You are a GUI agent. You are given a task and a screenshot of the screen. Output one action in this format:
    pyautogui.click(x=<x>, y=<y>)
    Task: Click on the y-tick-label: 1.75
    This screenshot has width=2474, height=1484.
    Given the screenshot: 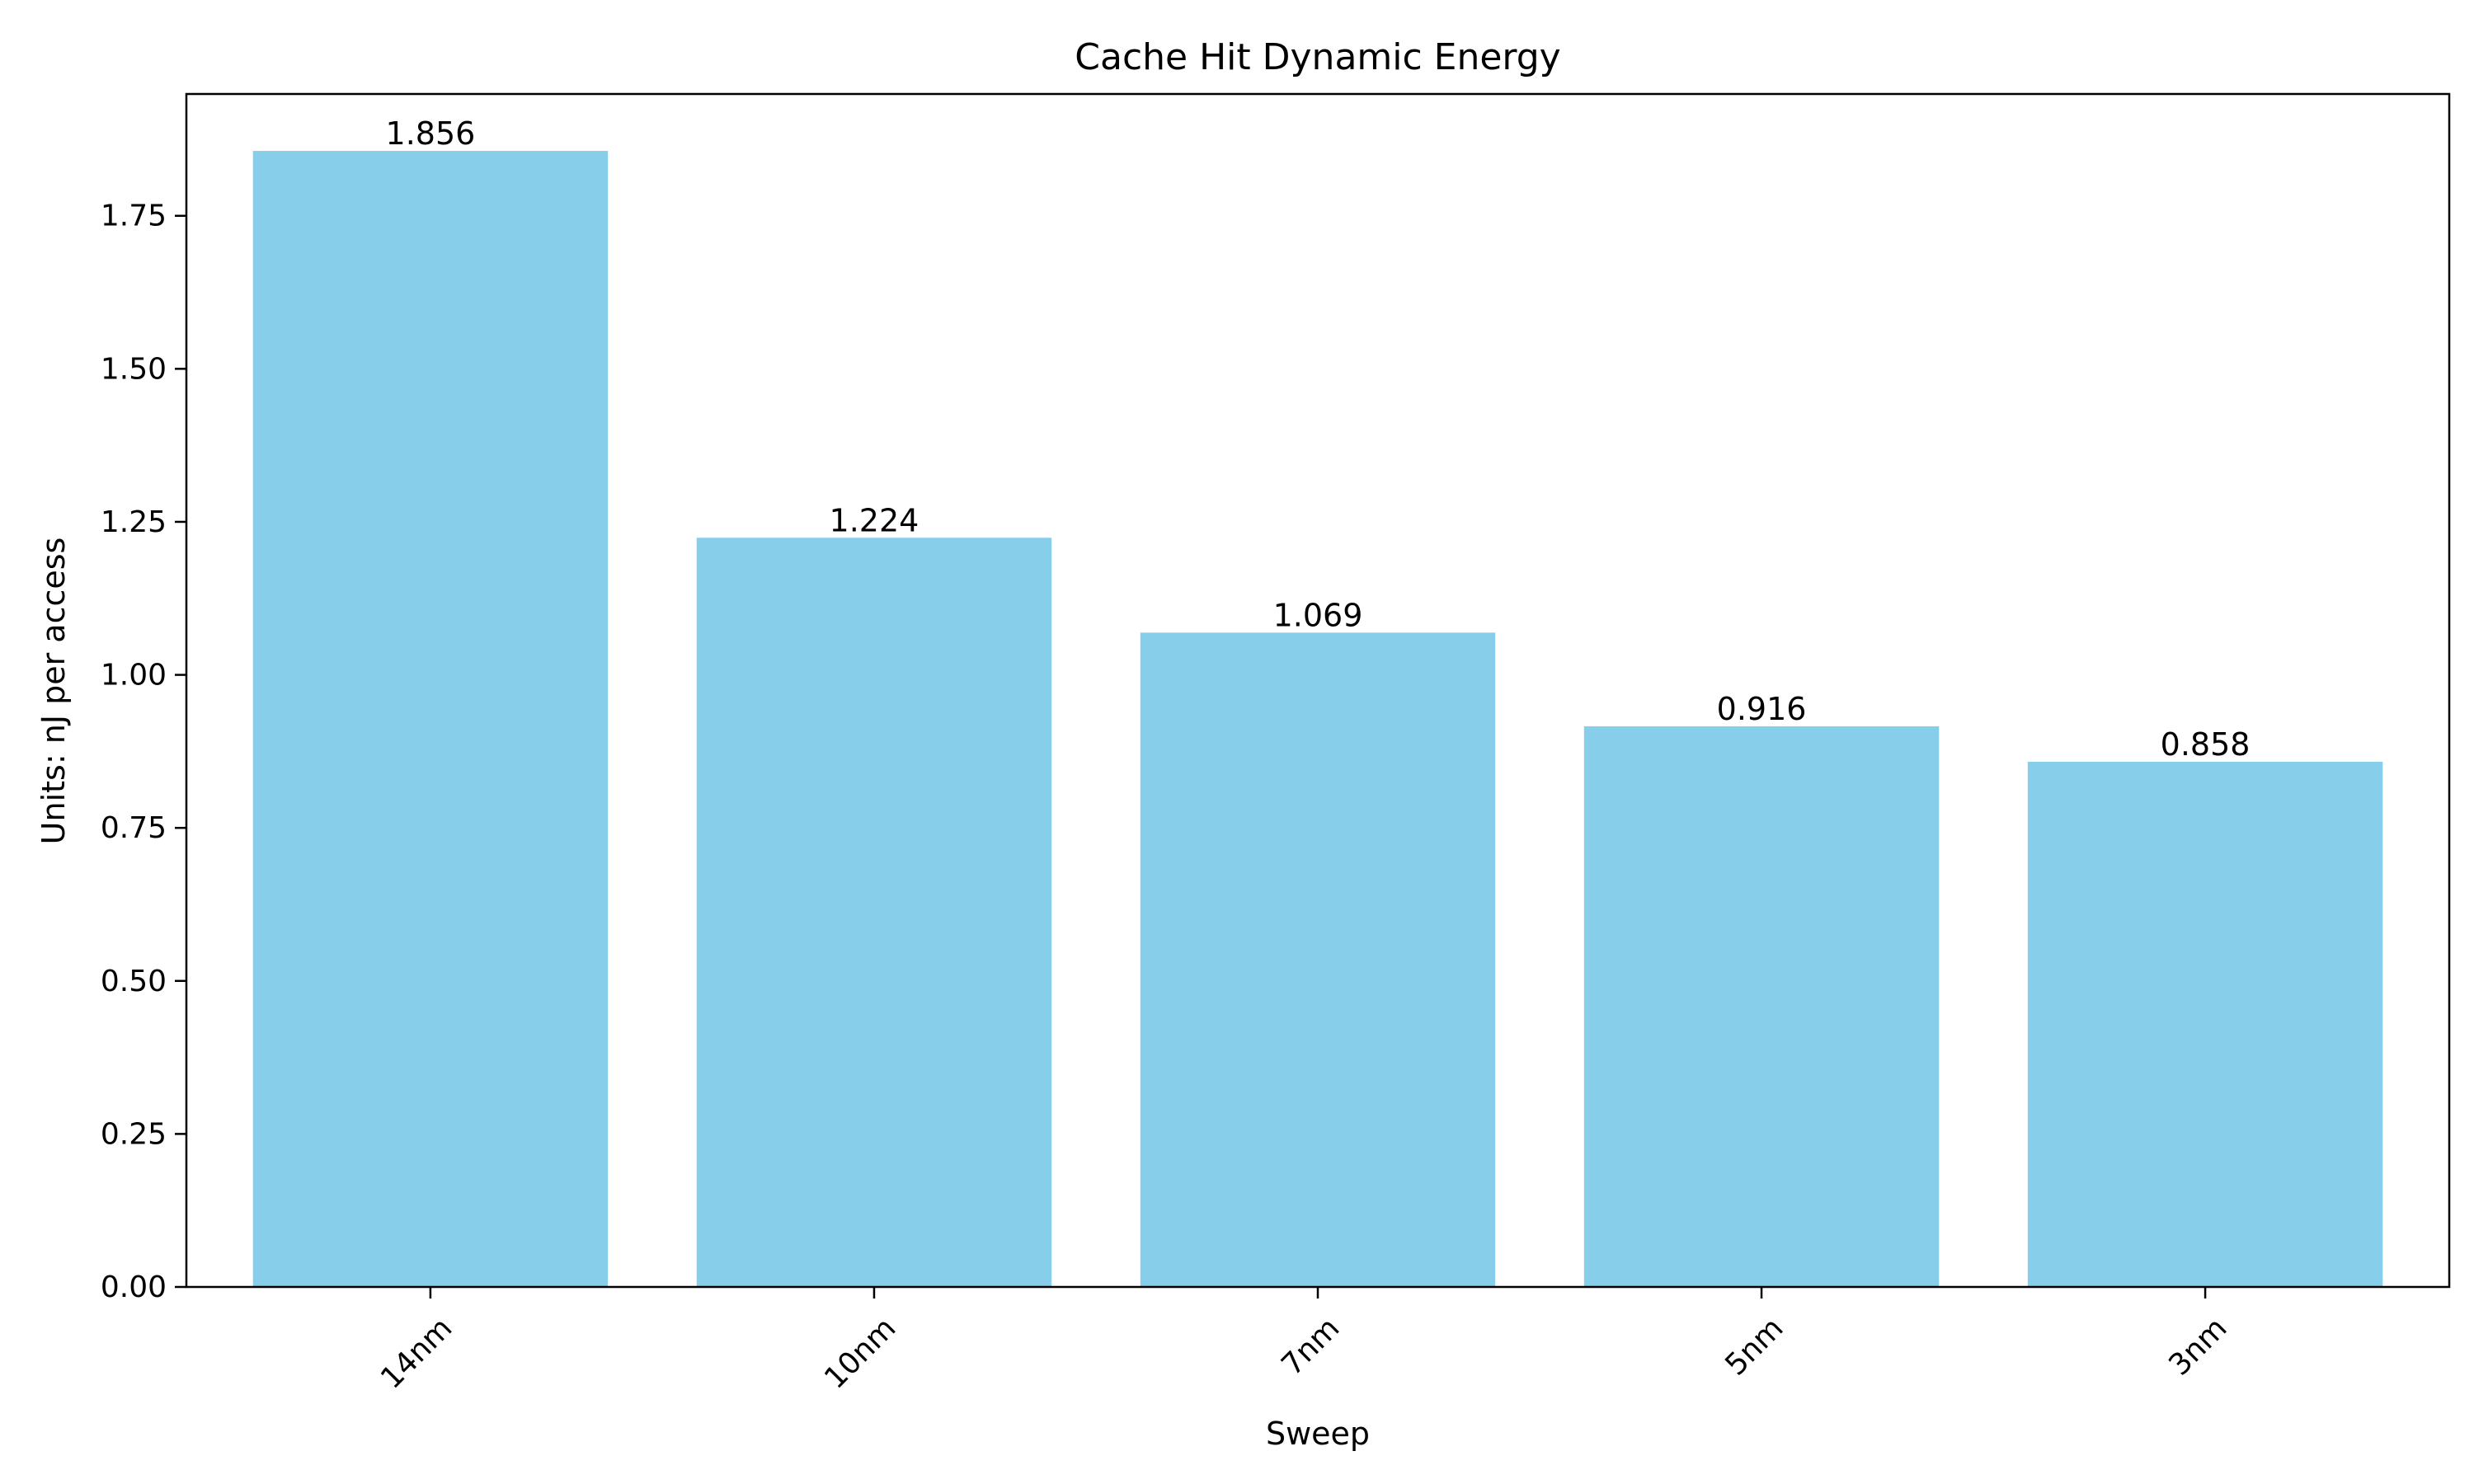 What is the action you would take?
    pyautogui.click(x=134, y=217)
    